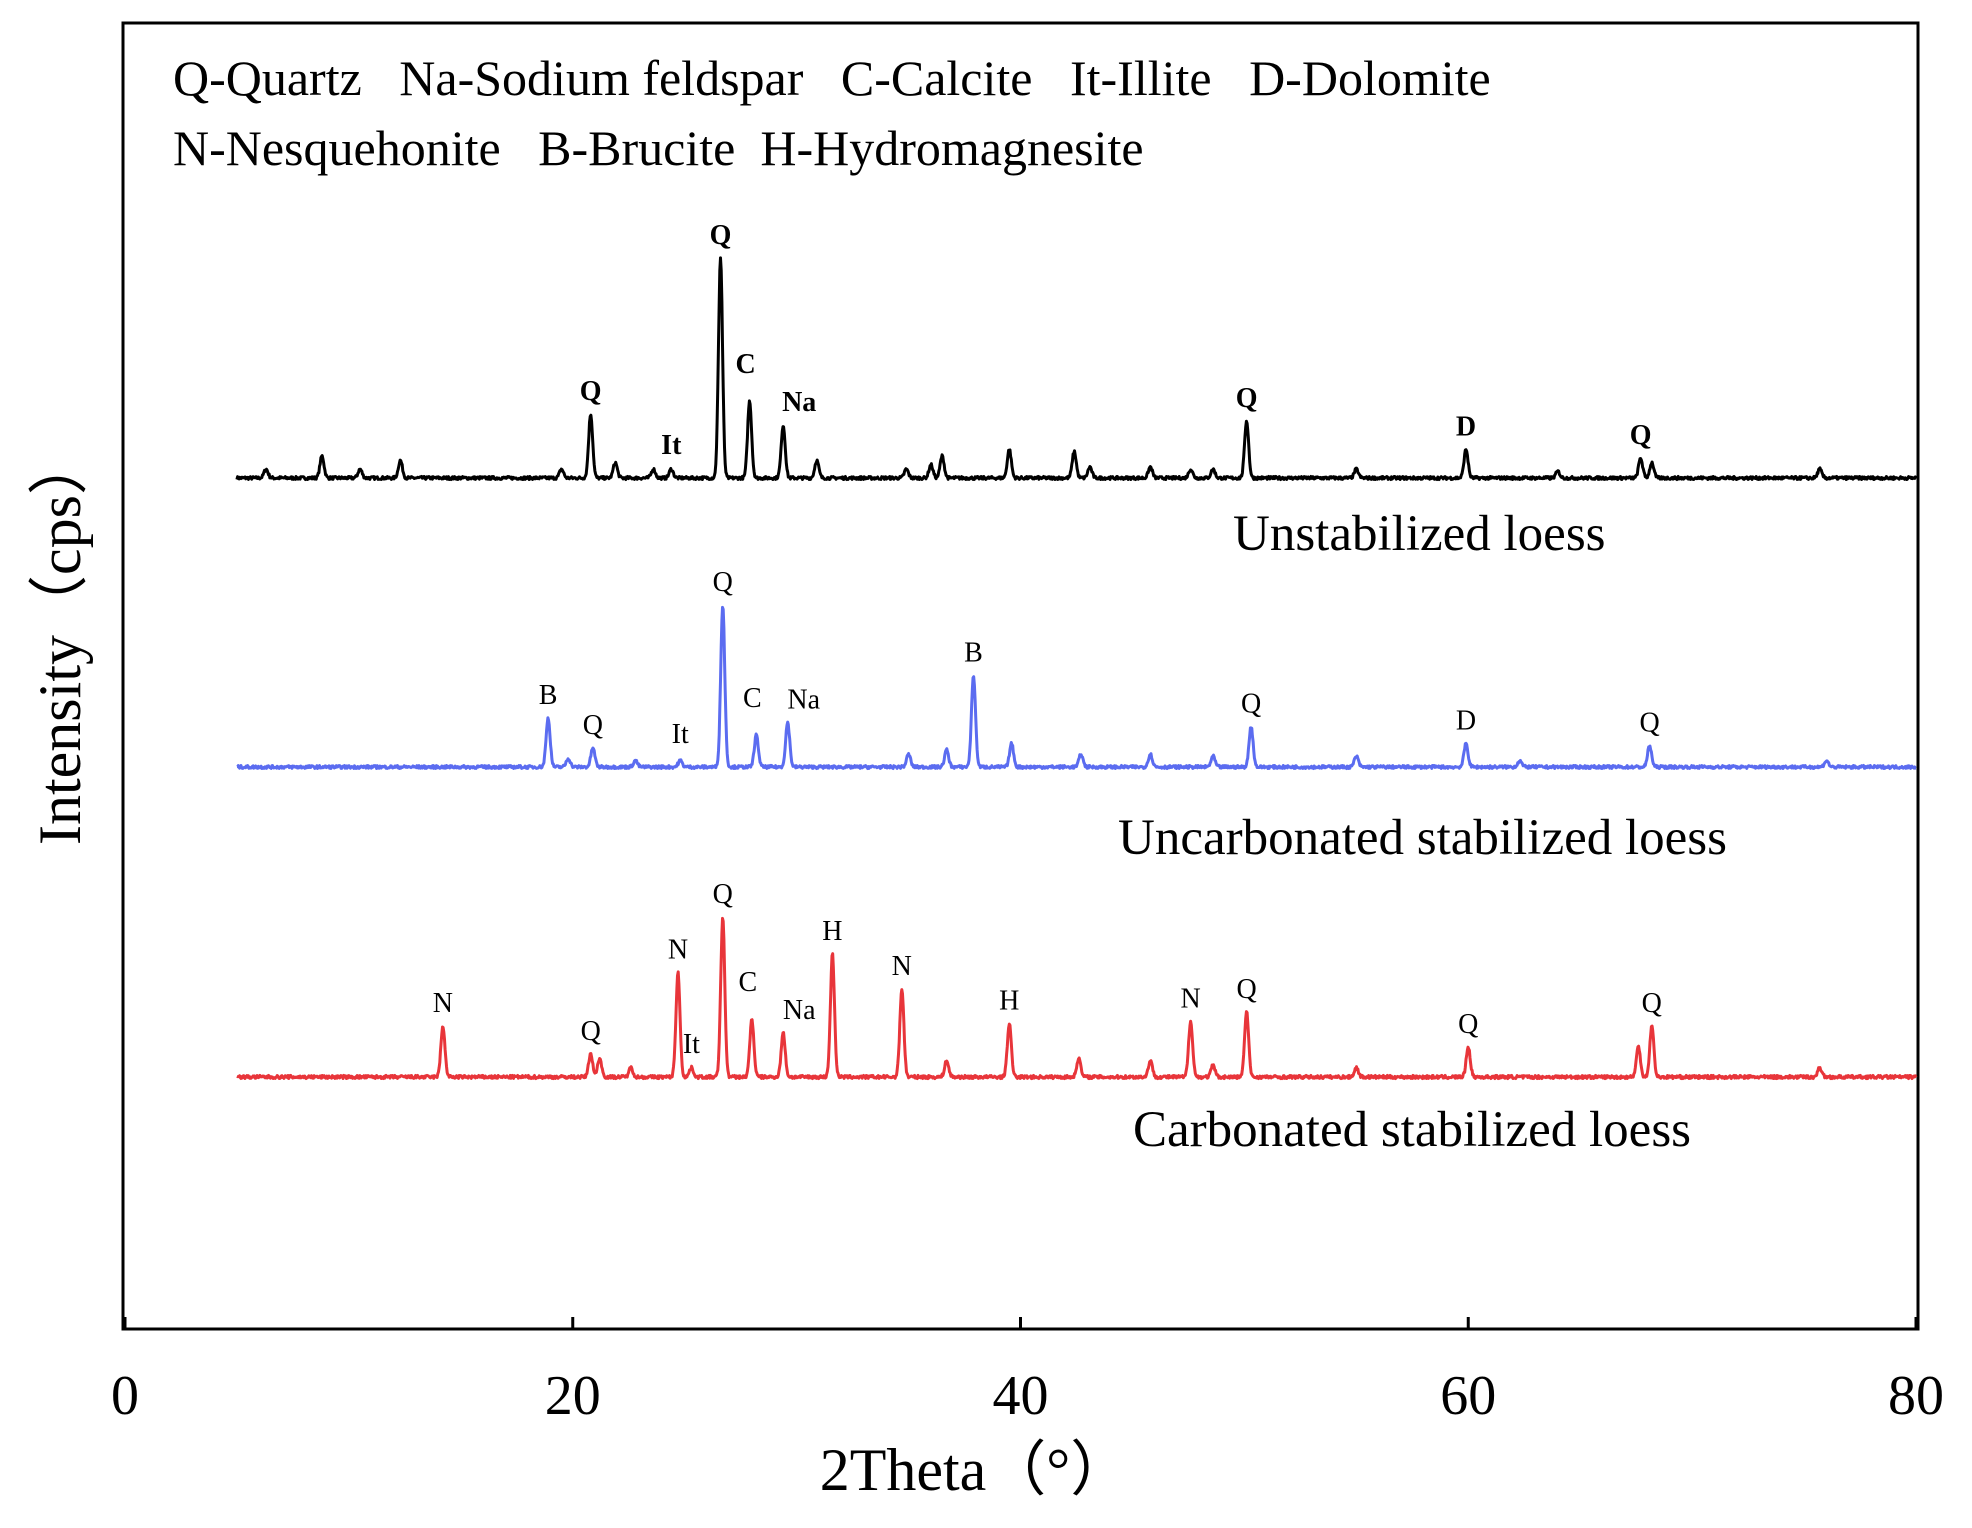 Image resolution: width=1972 pixels, height=1528 pixels. What do you see at coordinates (723, 894) in the screenshot?
I see `peak-label-s3-6: Q` at bounding box center [723, 894].